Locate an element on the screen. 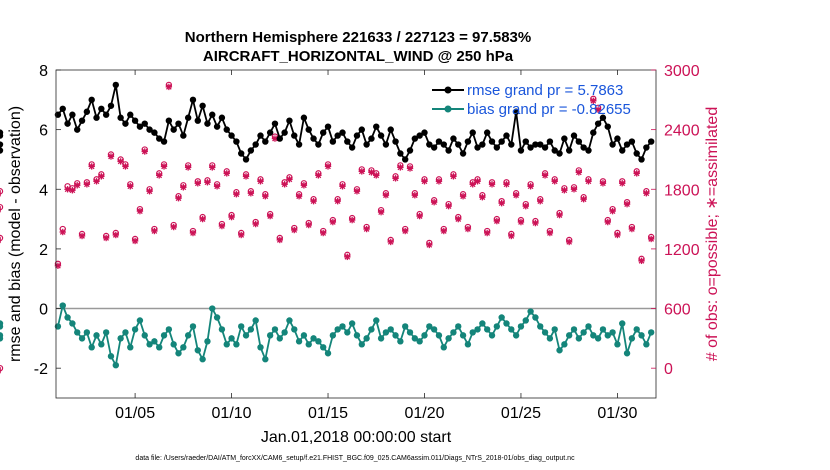 The width and height of the screenshot is (830, 470). x-axis-tick-label: 01/25 is located at coordinates (521, 413).